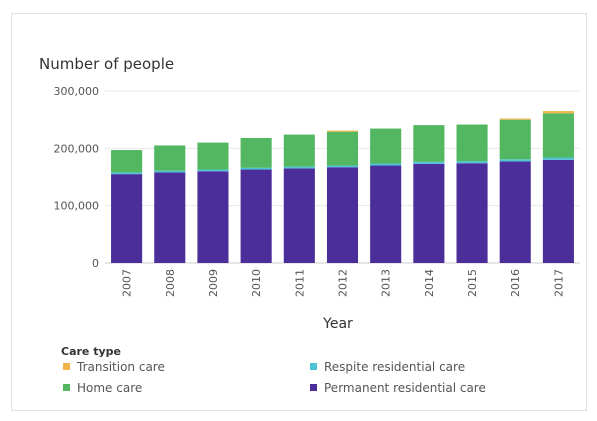 The image size is (597, 421). What do you see at coordinates (77, 206) in the screenshot?
I see `y-tick-label: 100,000` at bounding box center [77, 206].